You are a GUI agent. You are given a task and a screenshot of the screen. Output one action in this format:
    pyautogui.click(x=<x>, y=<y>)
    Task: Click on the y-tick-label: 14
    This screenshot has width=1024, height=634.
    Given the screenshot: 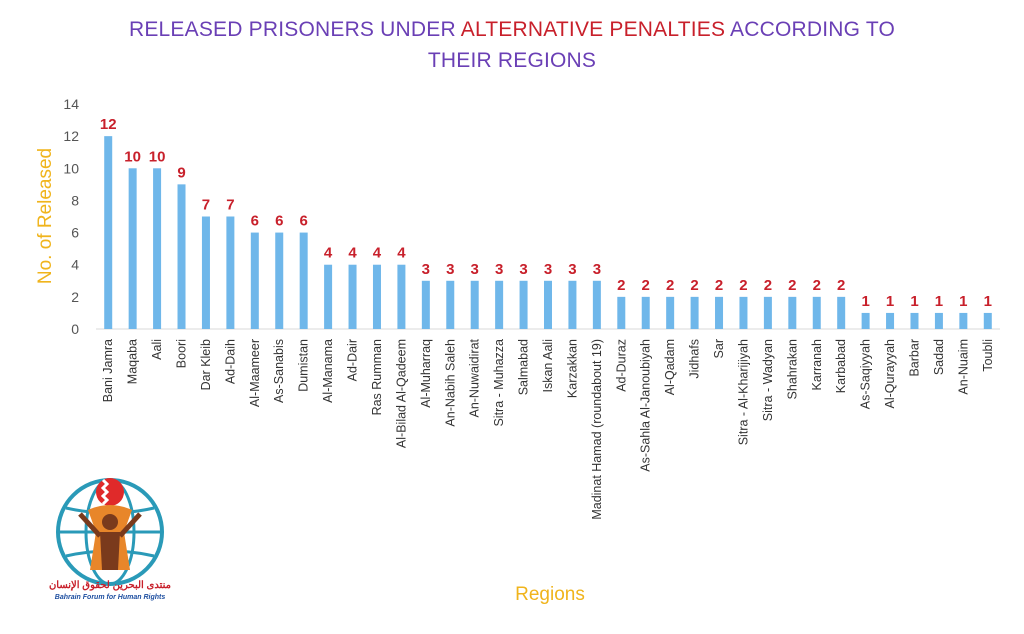 What is the action you would take?
    pyautogui.click(x=71, y=104)
    